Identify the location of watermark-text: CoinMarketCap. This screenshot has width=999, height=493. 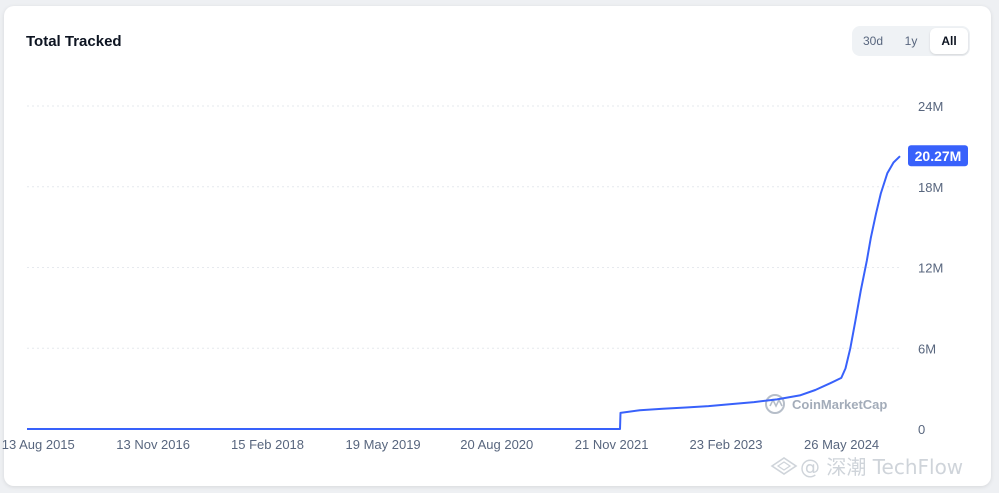
(839, 404).